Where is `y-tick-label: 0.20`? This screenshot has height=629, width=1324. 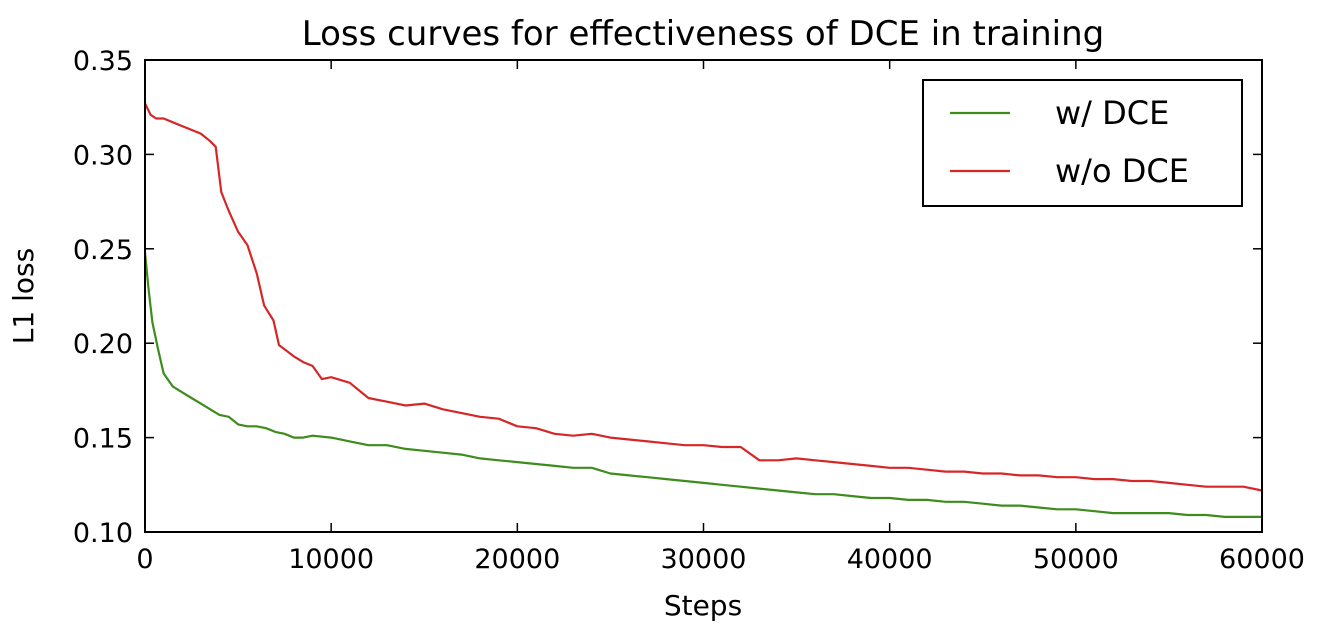 y-tick-label: 0.20 is located at coordinates (103, 344).